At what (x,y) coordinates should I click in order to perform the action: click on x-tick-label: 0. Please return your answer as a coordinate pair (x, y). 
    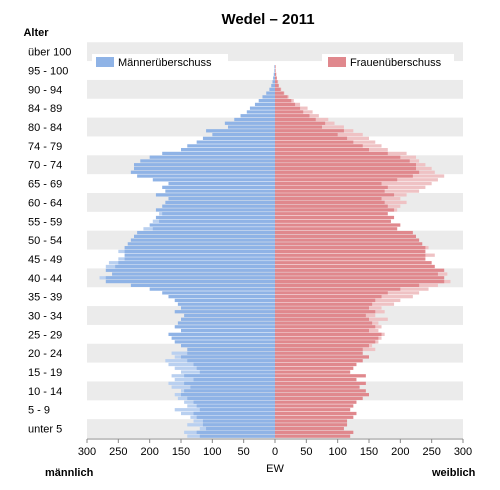
    Looking at the image, I should click on (275, 452).